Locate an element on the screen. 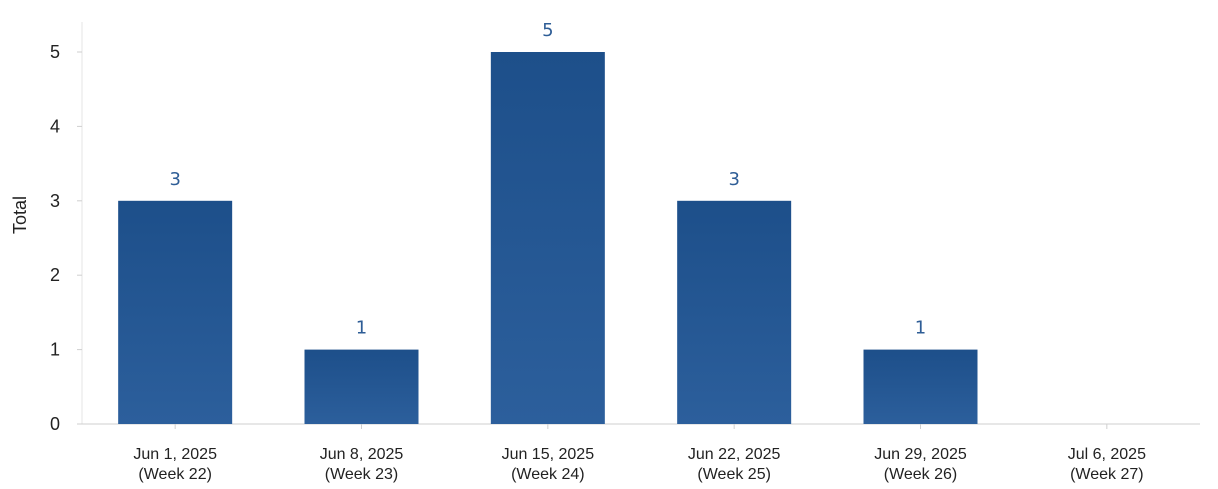 This screenshot has height=489, width=1218. y-tick-label: 1 is located at coordinates (55, 350).